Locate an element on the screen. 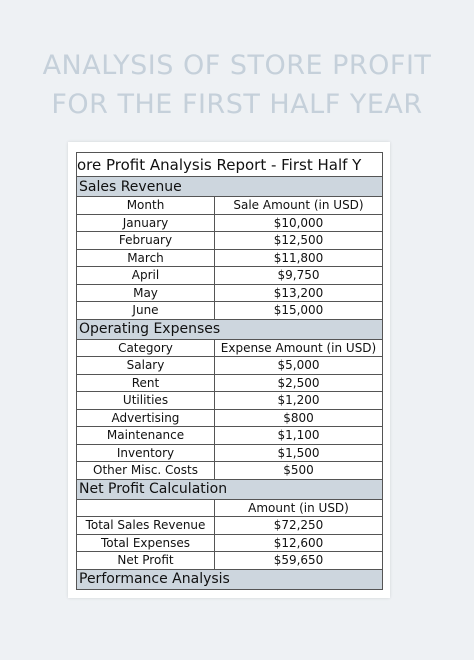 This screenshot has height=660, width=474. amount-cell: $800 is located at coordinates (298, 417).